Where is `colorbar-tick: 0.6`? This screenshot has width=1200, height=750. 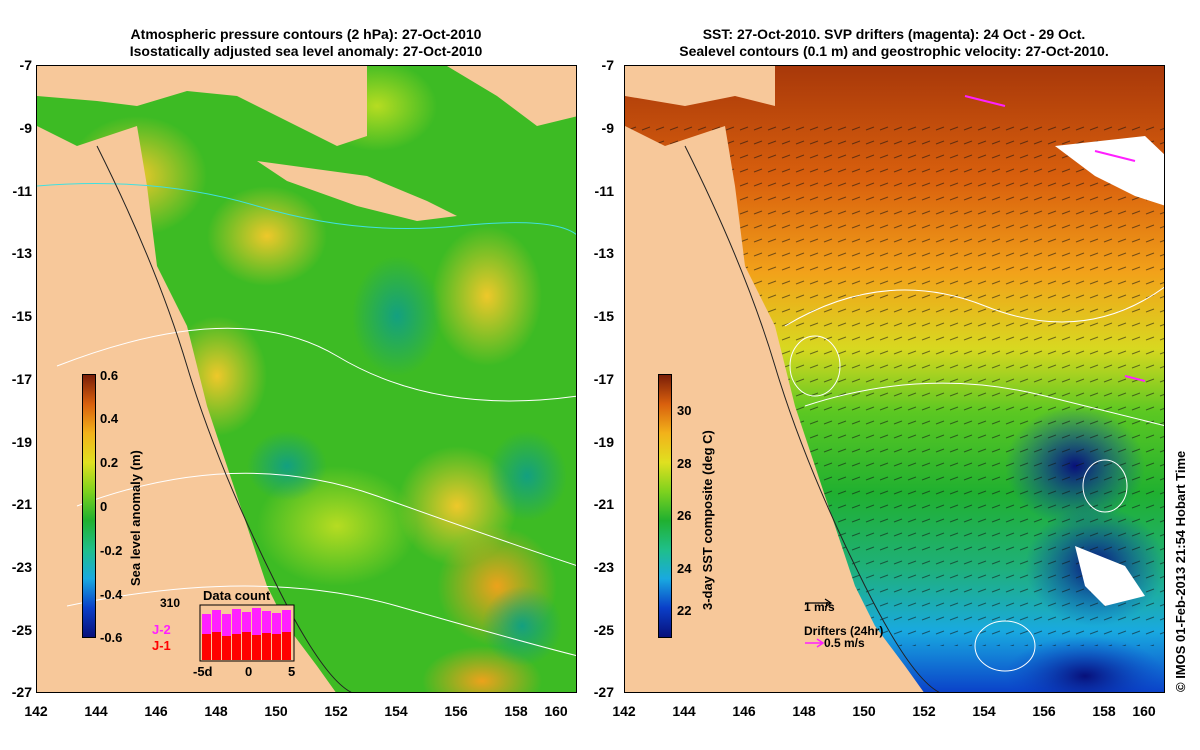
colorbar-tick: 0.6 is located at coordinates (109, 375).